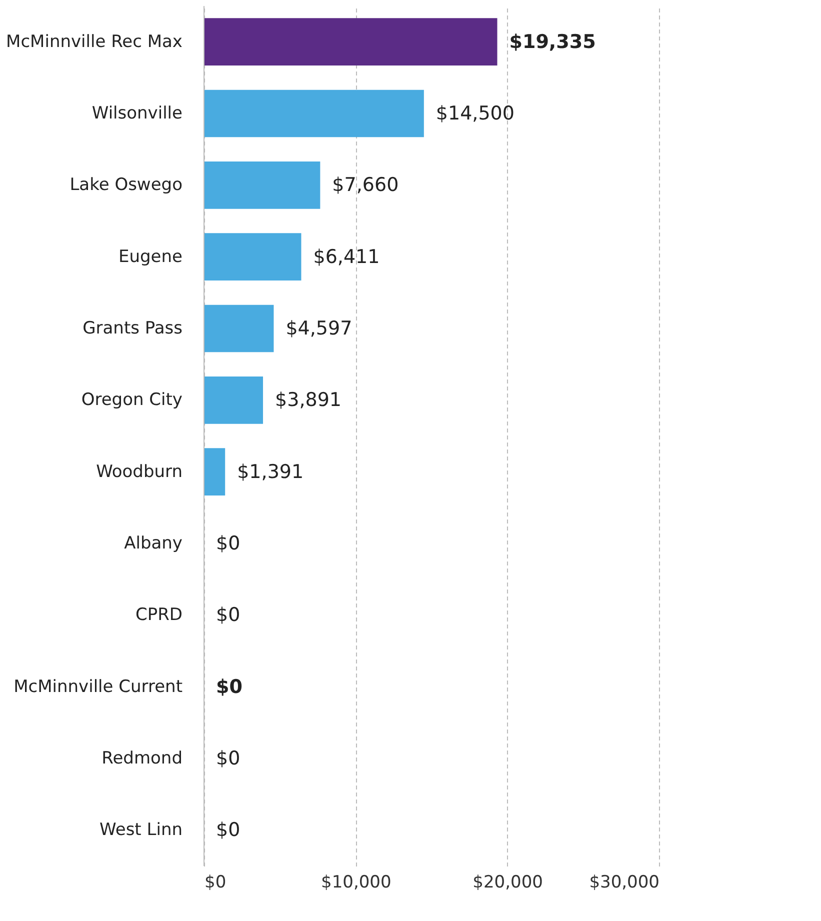 Image resolution: width=821 pixels, height=921 pixels. What do you see at coordinates (153, 544) in the screenshot?
I see `y-tick-label: Albany` at bounding box center [153, 544].